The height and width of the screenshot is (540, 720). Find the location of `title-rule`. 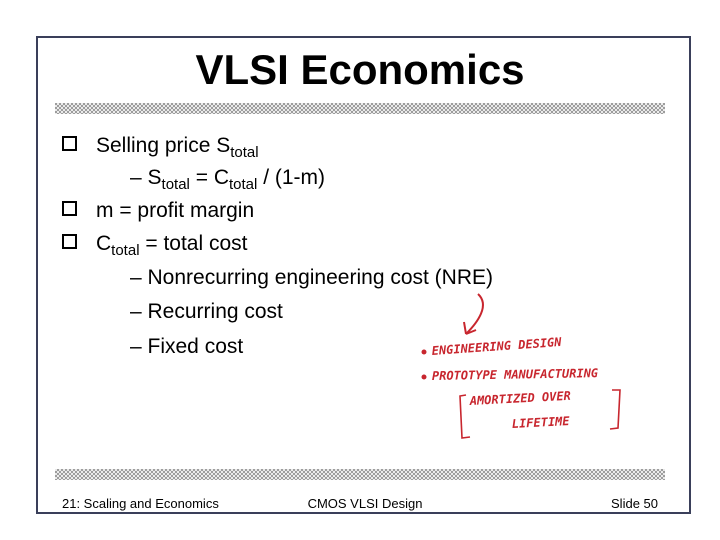

title-rule is located at coordinates (360, 108).